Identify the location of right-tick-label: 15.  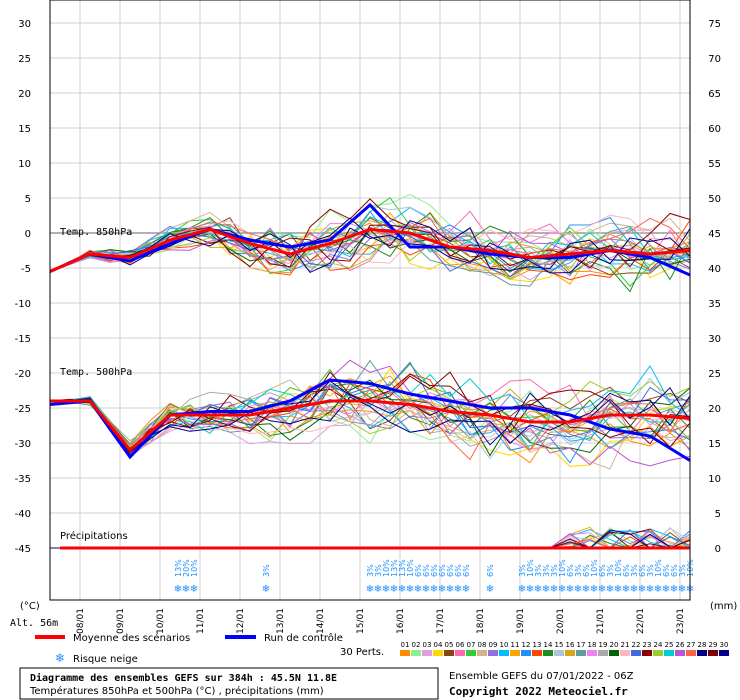
(714, 444).